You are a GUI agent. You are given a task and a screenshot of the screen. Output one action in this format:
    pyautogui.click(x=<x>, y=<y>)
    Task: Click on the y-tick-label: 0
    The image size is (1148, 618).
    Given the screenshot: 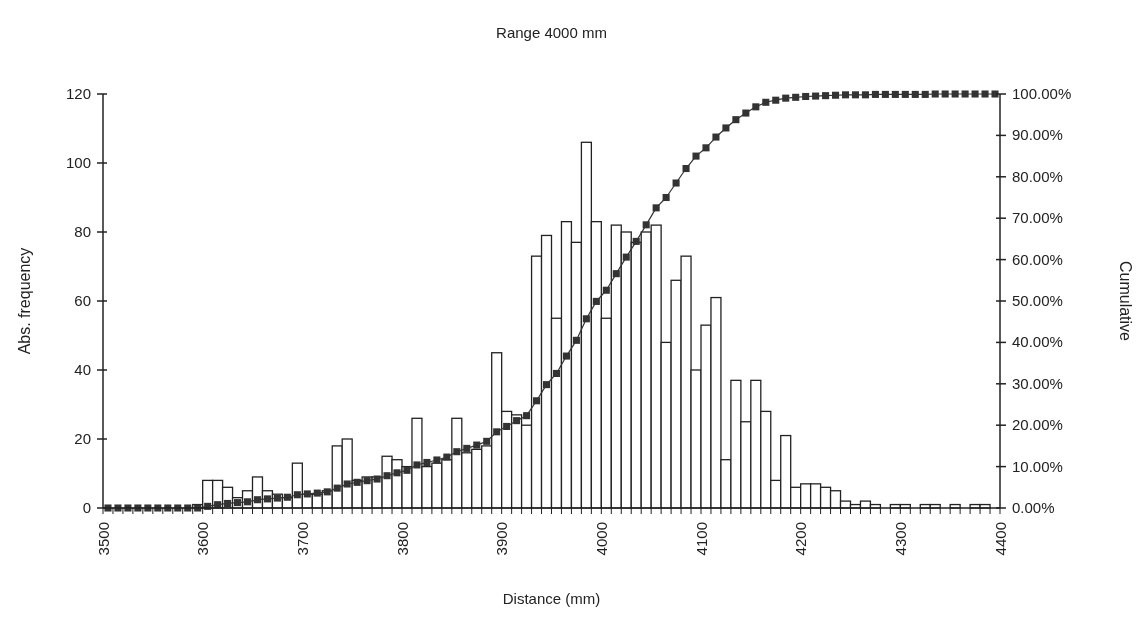 What is the action you would take?
    pyautogui.click(x=86, y=507)
    